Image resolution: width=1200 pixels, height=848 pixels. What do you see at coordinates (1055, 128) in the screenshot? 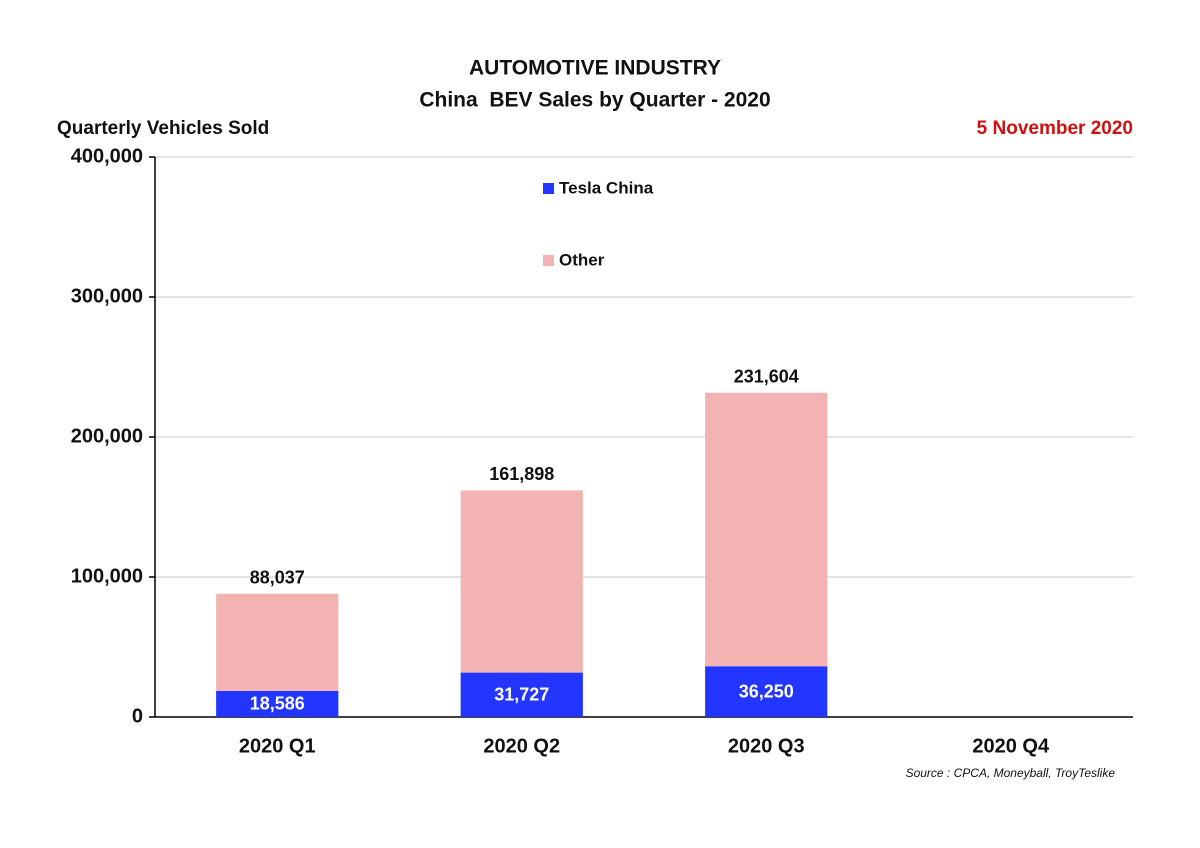
I see `date: 5 November 2020` at bounding box center [1055, 128].